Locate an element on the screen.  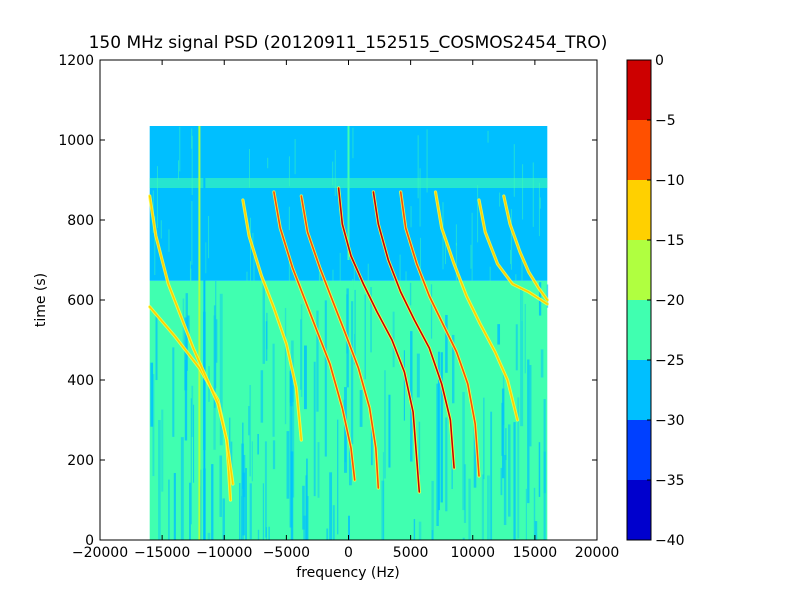
colorbar-tick-label: −5 is located at coordinates (665, 121).